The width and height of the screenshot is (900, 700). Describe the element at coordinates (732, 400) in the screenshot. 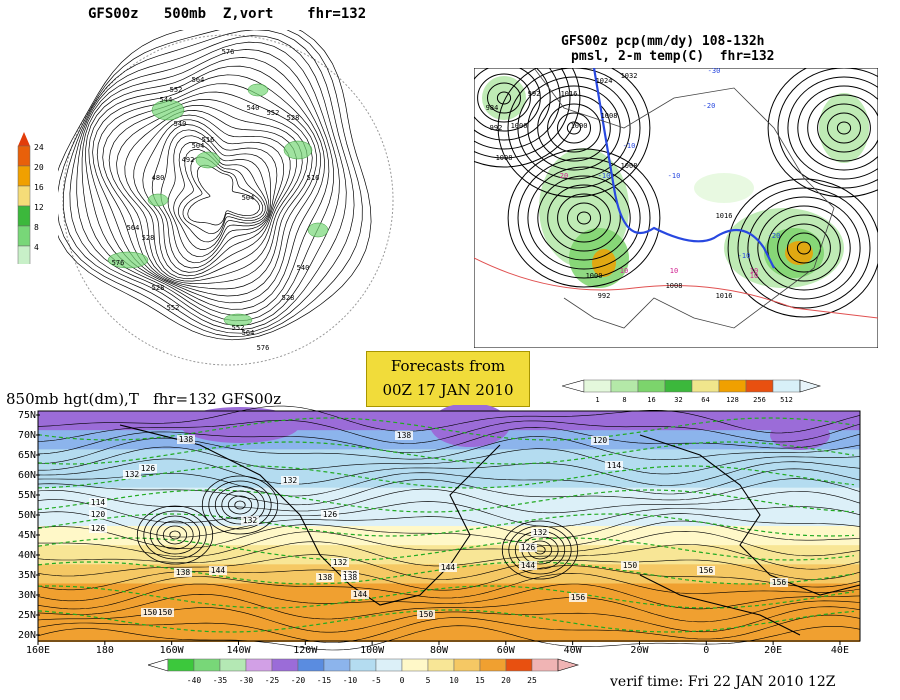

I see `legend-label: 128` at that location.